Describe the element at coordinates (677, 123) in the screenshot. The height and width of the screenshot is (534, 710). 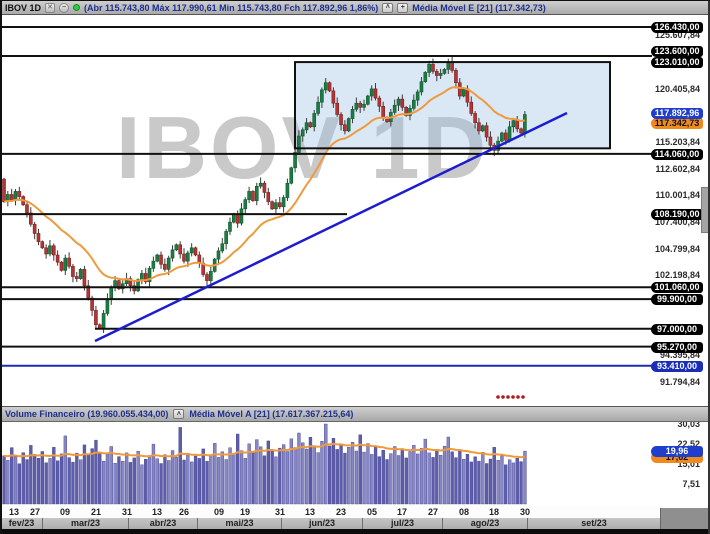
I see `price-level-pill: 117.342,73` at that location.